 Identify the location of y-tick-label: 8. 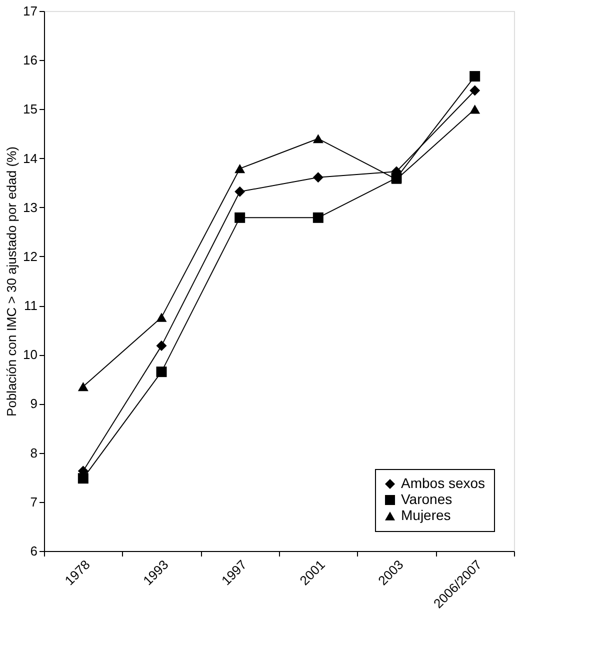
(34, 452).